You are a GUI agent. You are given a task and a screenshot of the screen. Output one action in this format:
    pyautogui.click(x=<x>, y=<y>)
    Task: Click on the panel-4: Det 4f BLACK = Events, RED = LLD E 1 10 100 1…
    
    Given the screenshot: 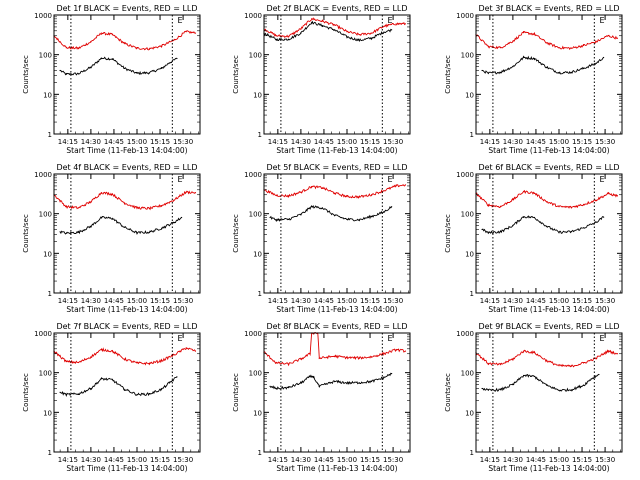 What is the action you would take?
    pyautogui.click(x=111, y=238)
    